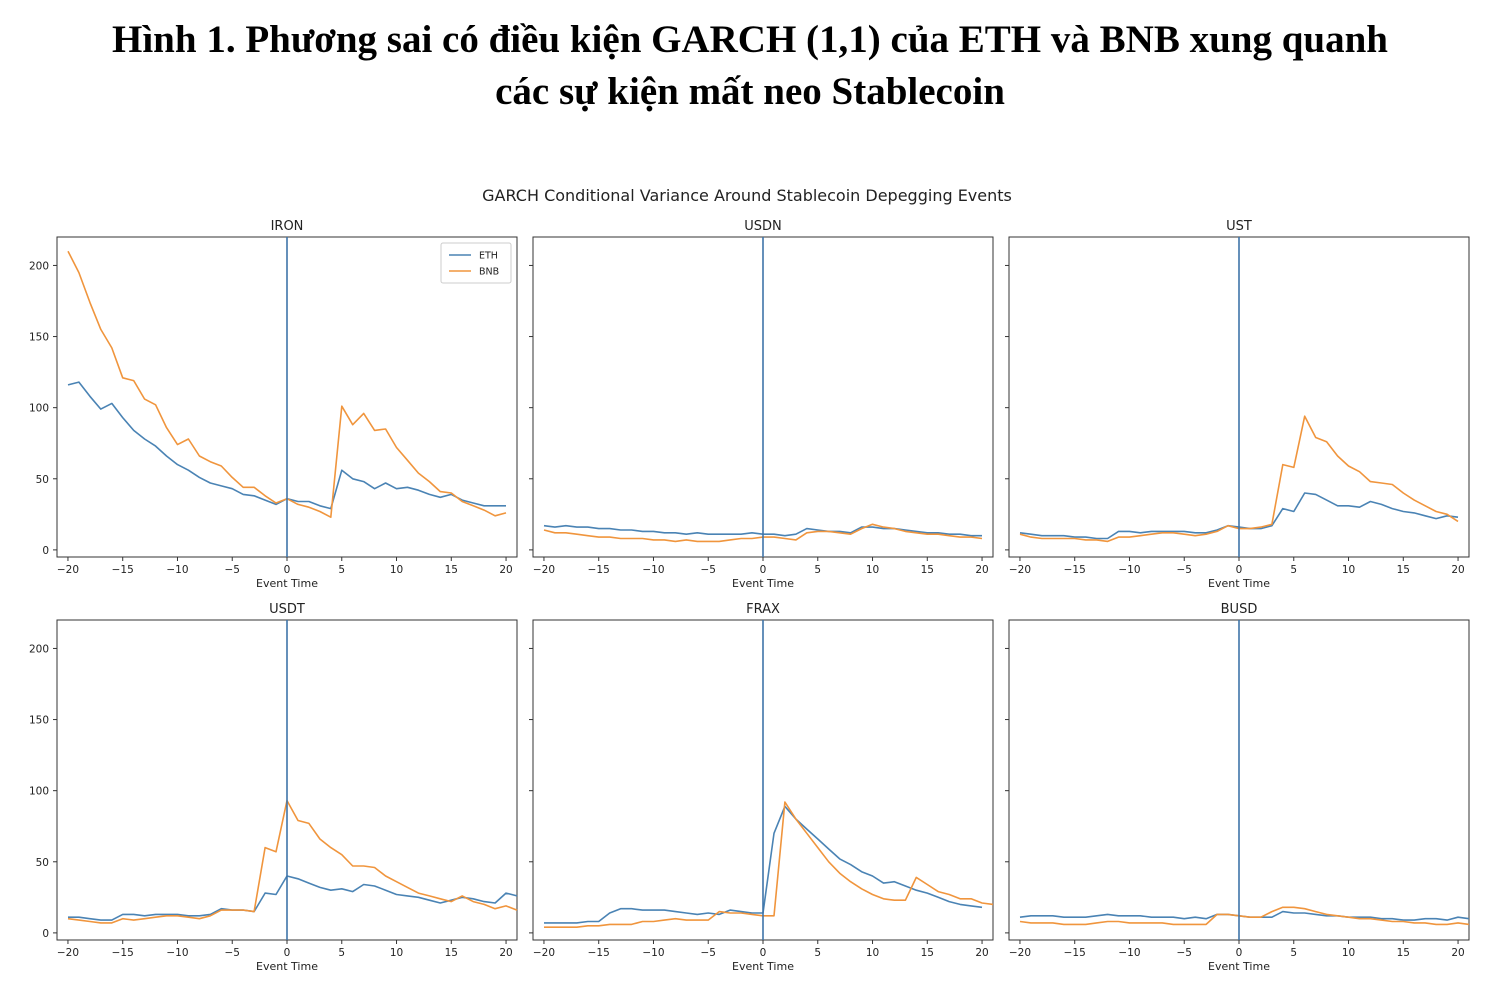 This screenshot has width=1500, height=990. I want to click on panel-title: IRON, so click(287, 226).